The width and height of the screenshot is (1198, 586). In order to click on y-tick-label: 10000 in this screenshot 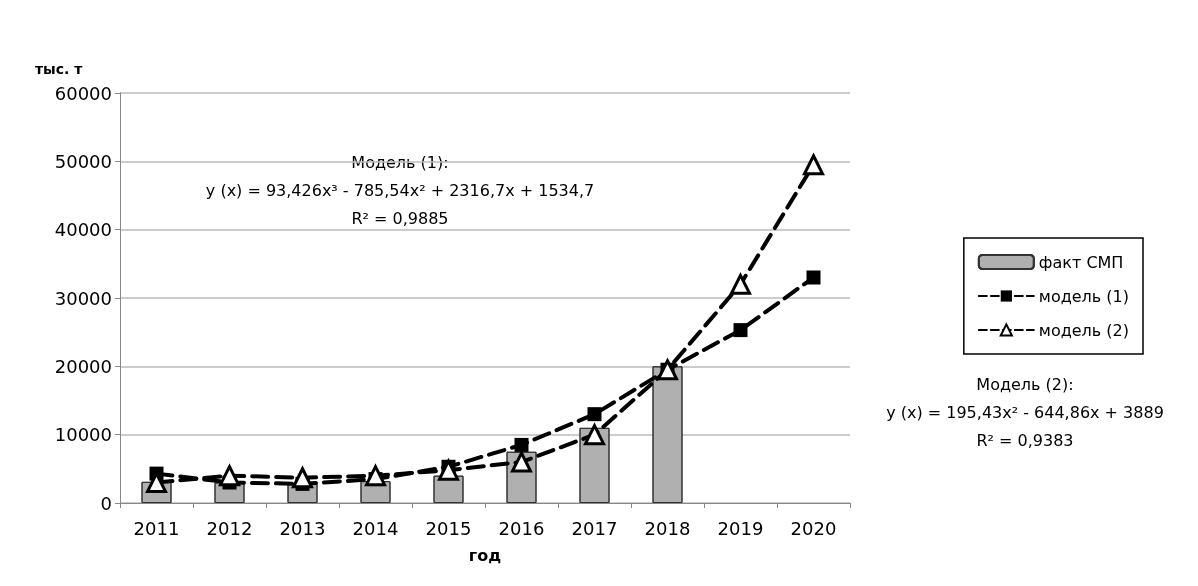, I will do `click(83, 435)`.